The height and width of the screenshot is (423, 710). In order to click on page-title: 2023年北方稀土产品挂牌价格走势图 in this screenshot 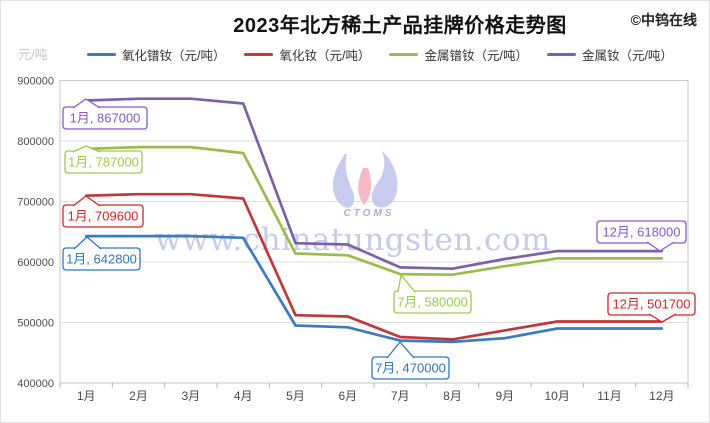, I will do `click(400, 26)`.